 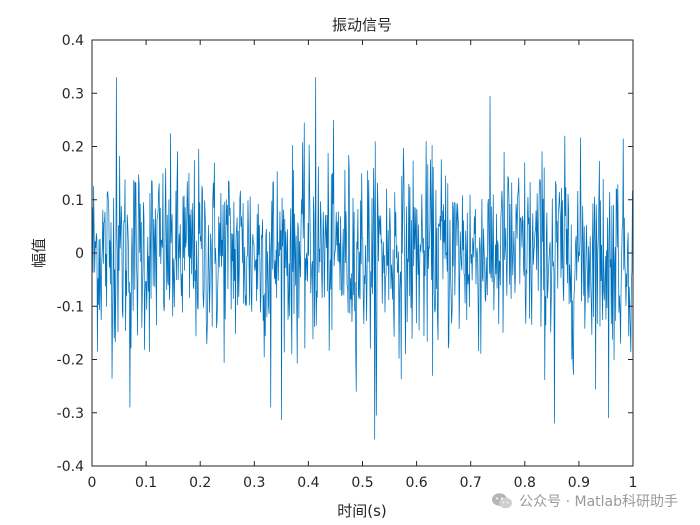 I want to click on x-axis-label: 时间(s), so click(x=362, y=511).